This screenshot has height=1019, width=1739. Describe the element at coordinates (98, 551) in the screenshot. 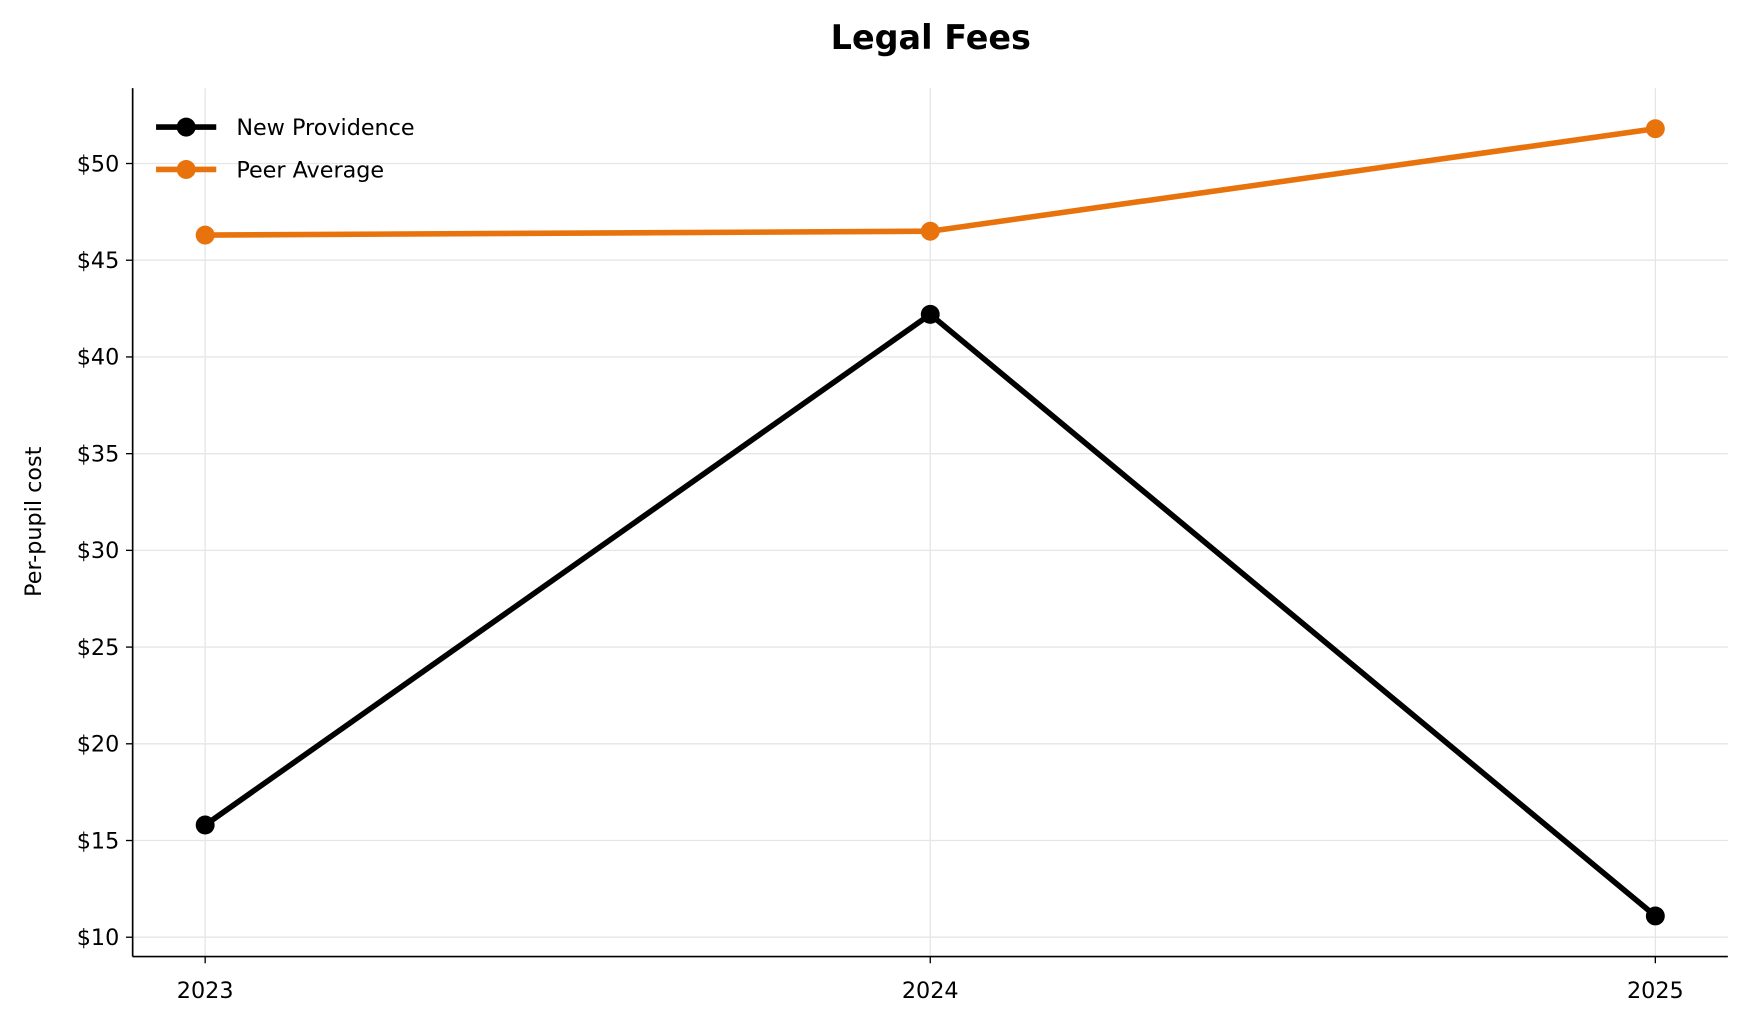

I see `y-tick-label: $30` at that location.